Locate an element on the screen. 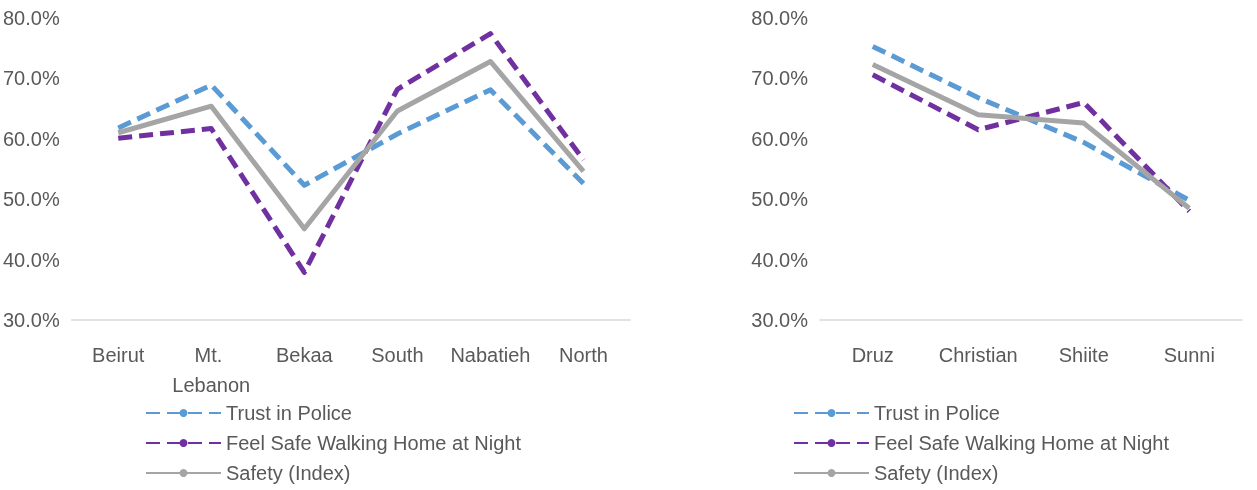 The height and width of the screenshot is (490, 1257). x-tick-label: Mt. Lebanon is located at coordinates (211, 370).